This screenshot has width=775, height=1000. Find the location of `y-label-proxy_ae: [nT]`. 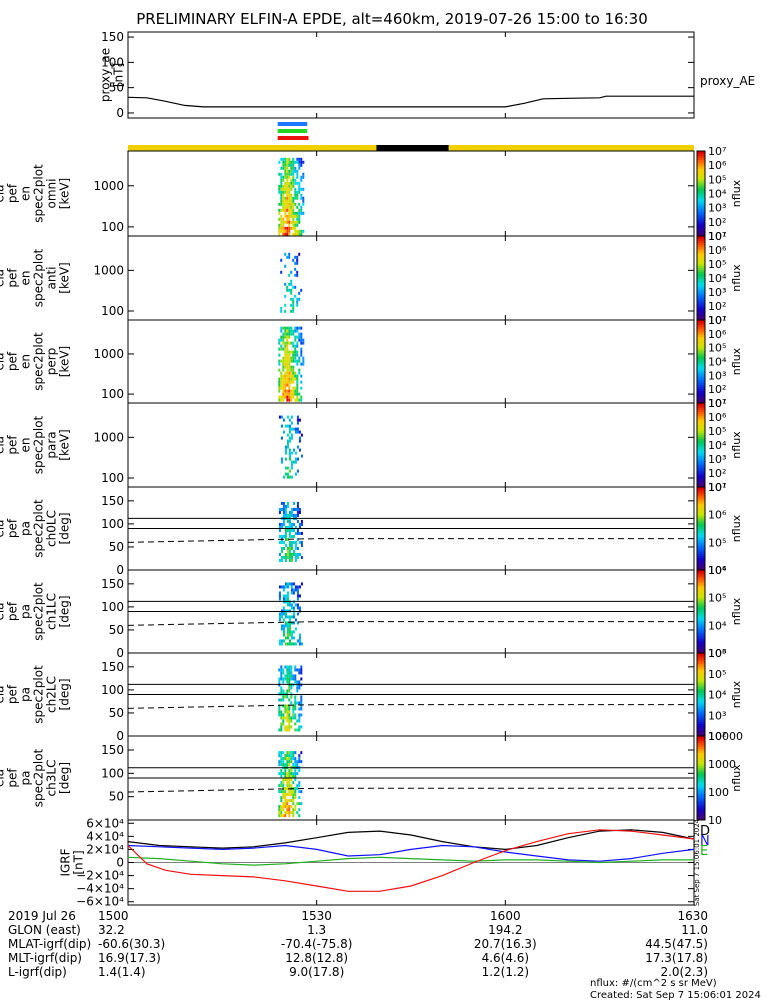

y-label-proxy_ae: [nT] is located at coordinates (119, 75).